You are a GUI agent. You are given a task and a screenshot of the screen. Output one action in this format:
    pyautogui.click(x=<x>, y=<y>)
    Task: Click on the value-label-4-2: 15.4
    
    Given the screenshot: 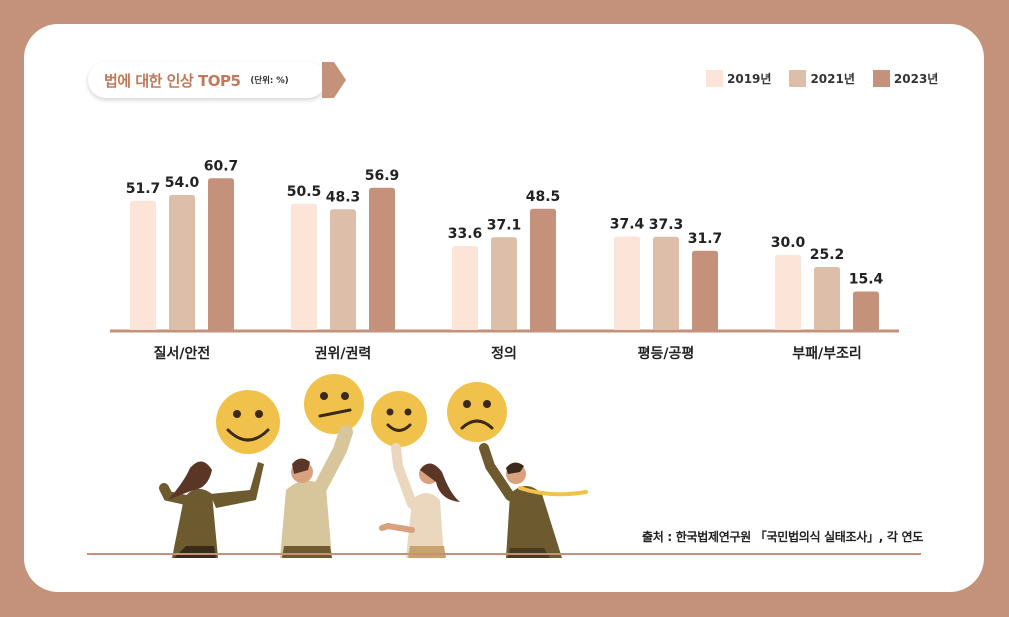 What is the action you would take?
    pyautogui.click(x=866, y=280)
    